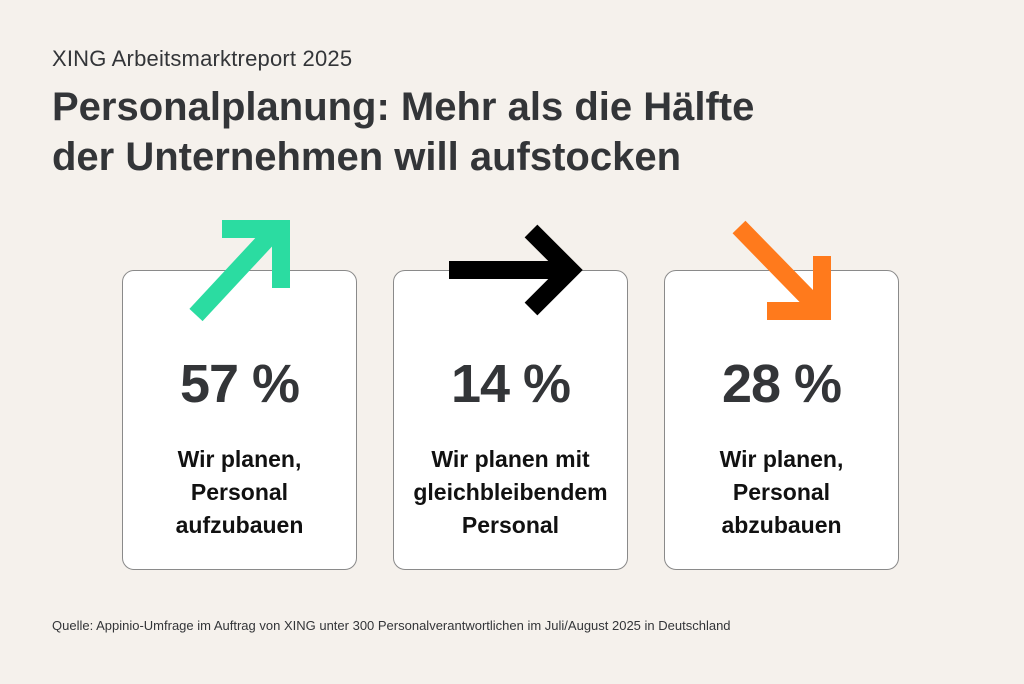 This screenshot has height=684, width=1024. Describe the element at coordinates (239, 420) in the screenshot. I see `stat-card-increase: 57 % Wir planen, Personal aufzubauen` at that location.